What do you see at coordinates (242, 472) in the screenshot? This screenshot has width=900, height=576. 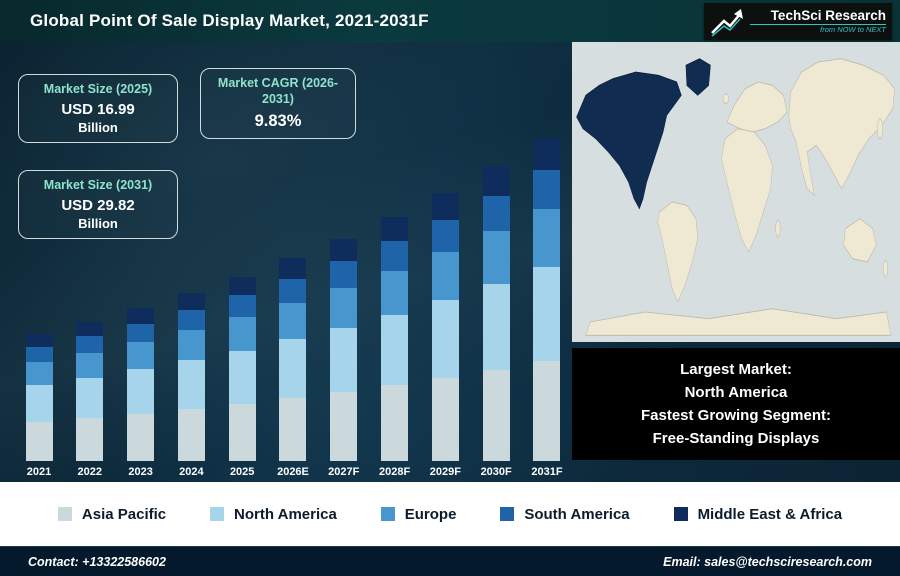 I see `x-axis-label: 2025` at bounding box center [242, 472].